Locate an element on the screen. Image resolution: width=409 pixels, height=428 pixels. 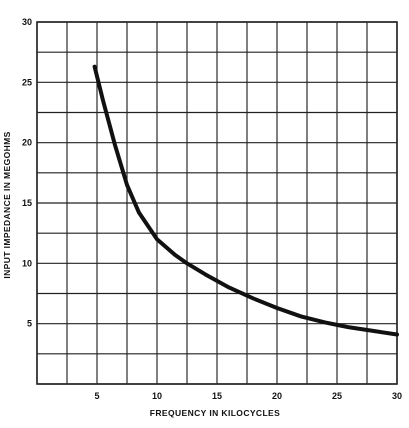
y-tick-label: 30 is located at coordinates (27, 22).